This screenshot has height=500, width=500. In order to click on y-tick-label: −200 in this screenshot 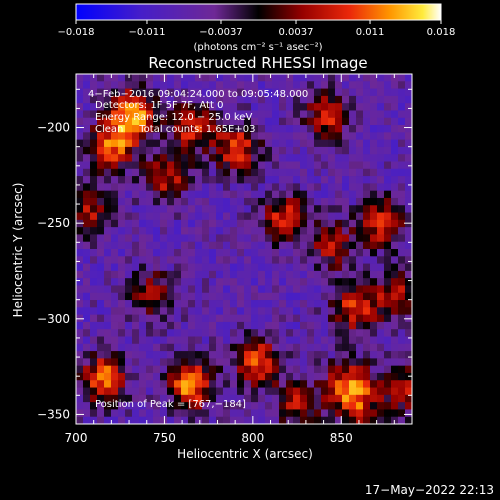, I will do `click(53, 128)`.